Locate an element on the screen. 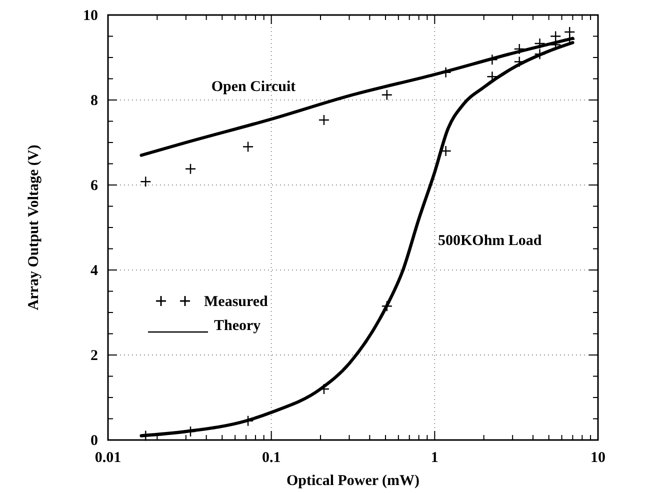  annotation: Open Circuit is located at coordinates (253, 87).